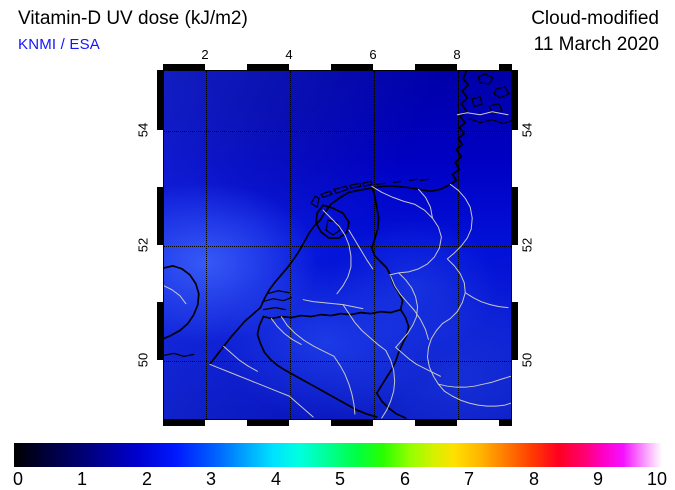  Describe the element at coordinates (205, 54) in the screenshot. I see `lon-tick-top-2: 2` at that location.